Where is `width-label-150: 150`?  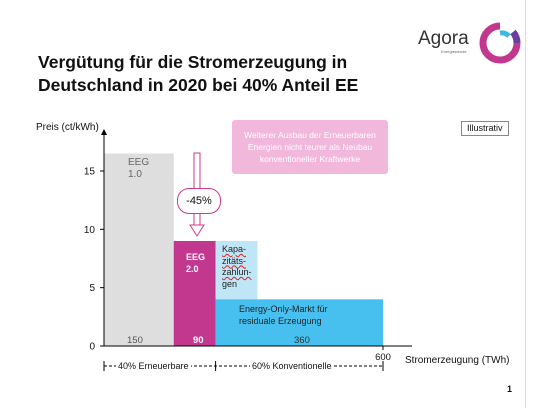 width-label-150: 150 is located at coordinates (135, 340).